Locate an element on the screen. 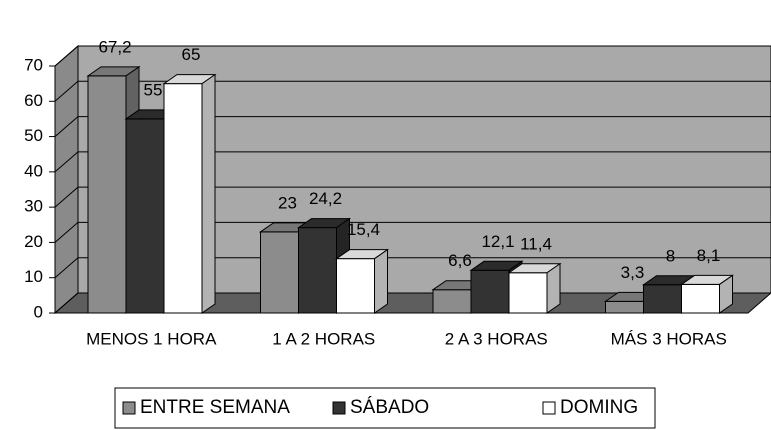  y-tick-label: 60 is located at coordinates (33, 100).